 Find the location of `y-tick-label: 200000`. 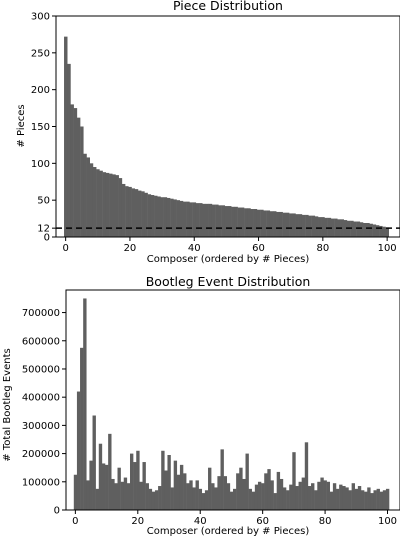

y-tick-label: 200000 is located at coordinates (41, 454).